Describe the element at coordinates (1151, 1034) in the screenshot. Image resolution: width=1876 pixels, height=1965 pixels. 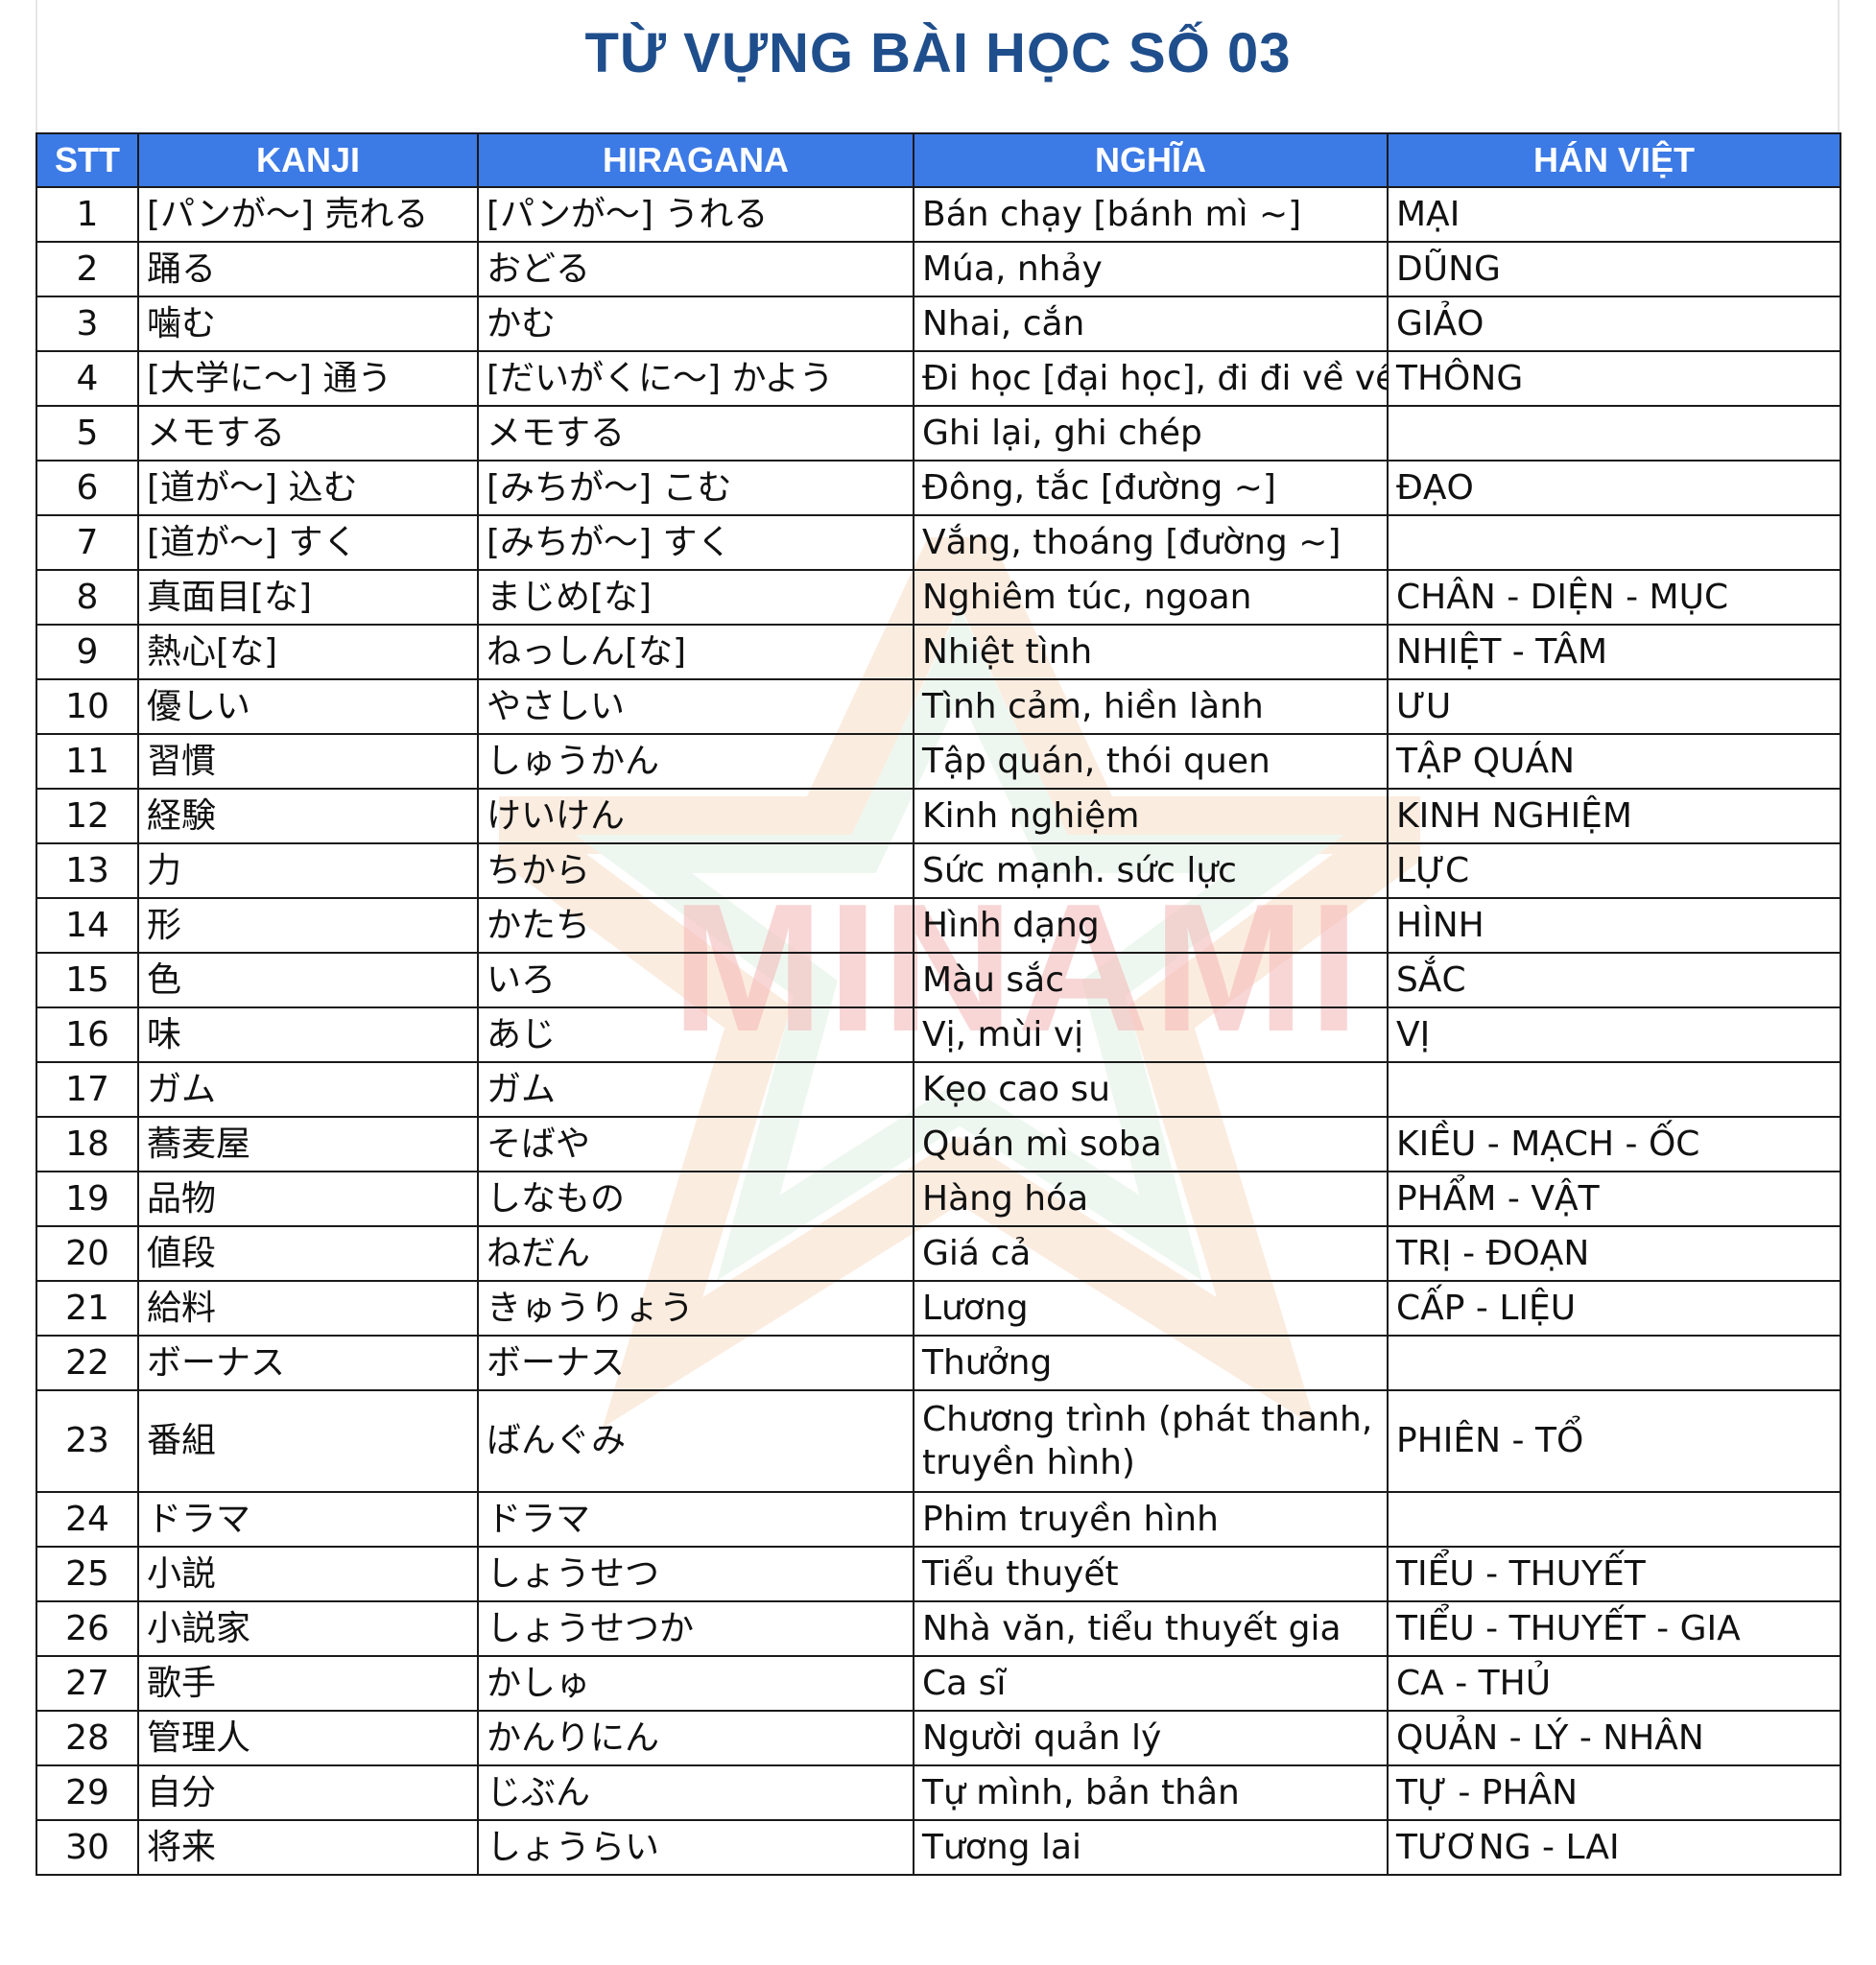
I see `cell-nghia: Vị, mùi vị` at that location.